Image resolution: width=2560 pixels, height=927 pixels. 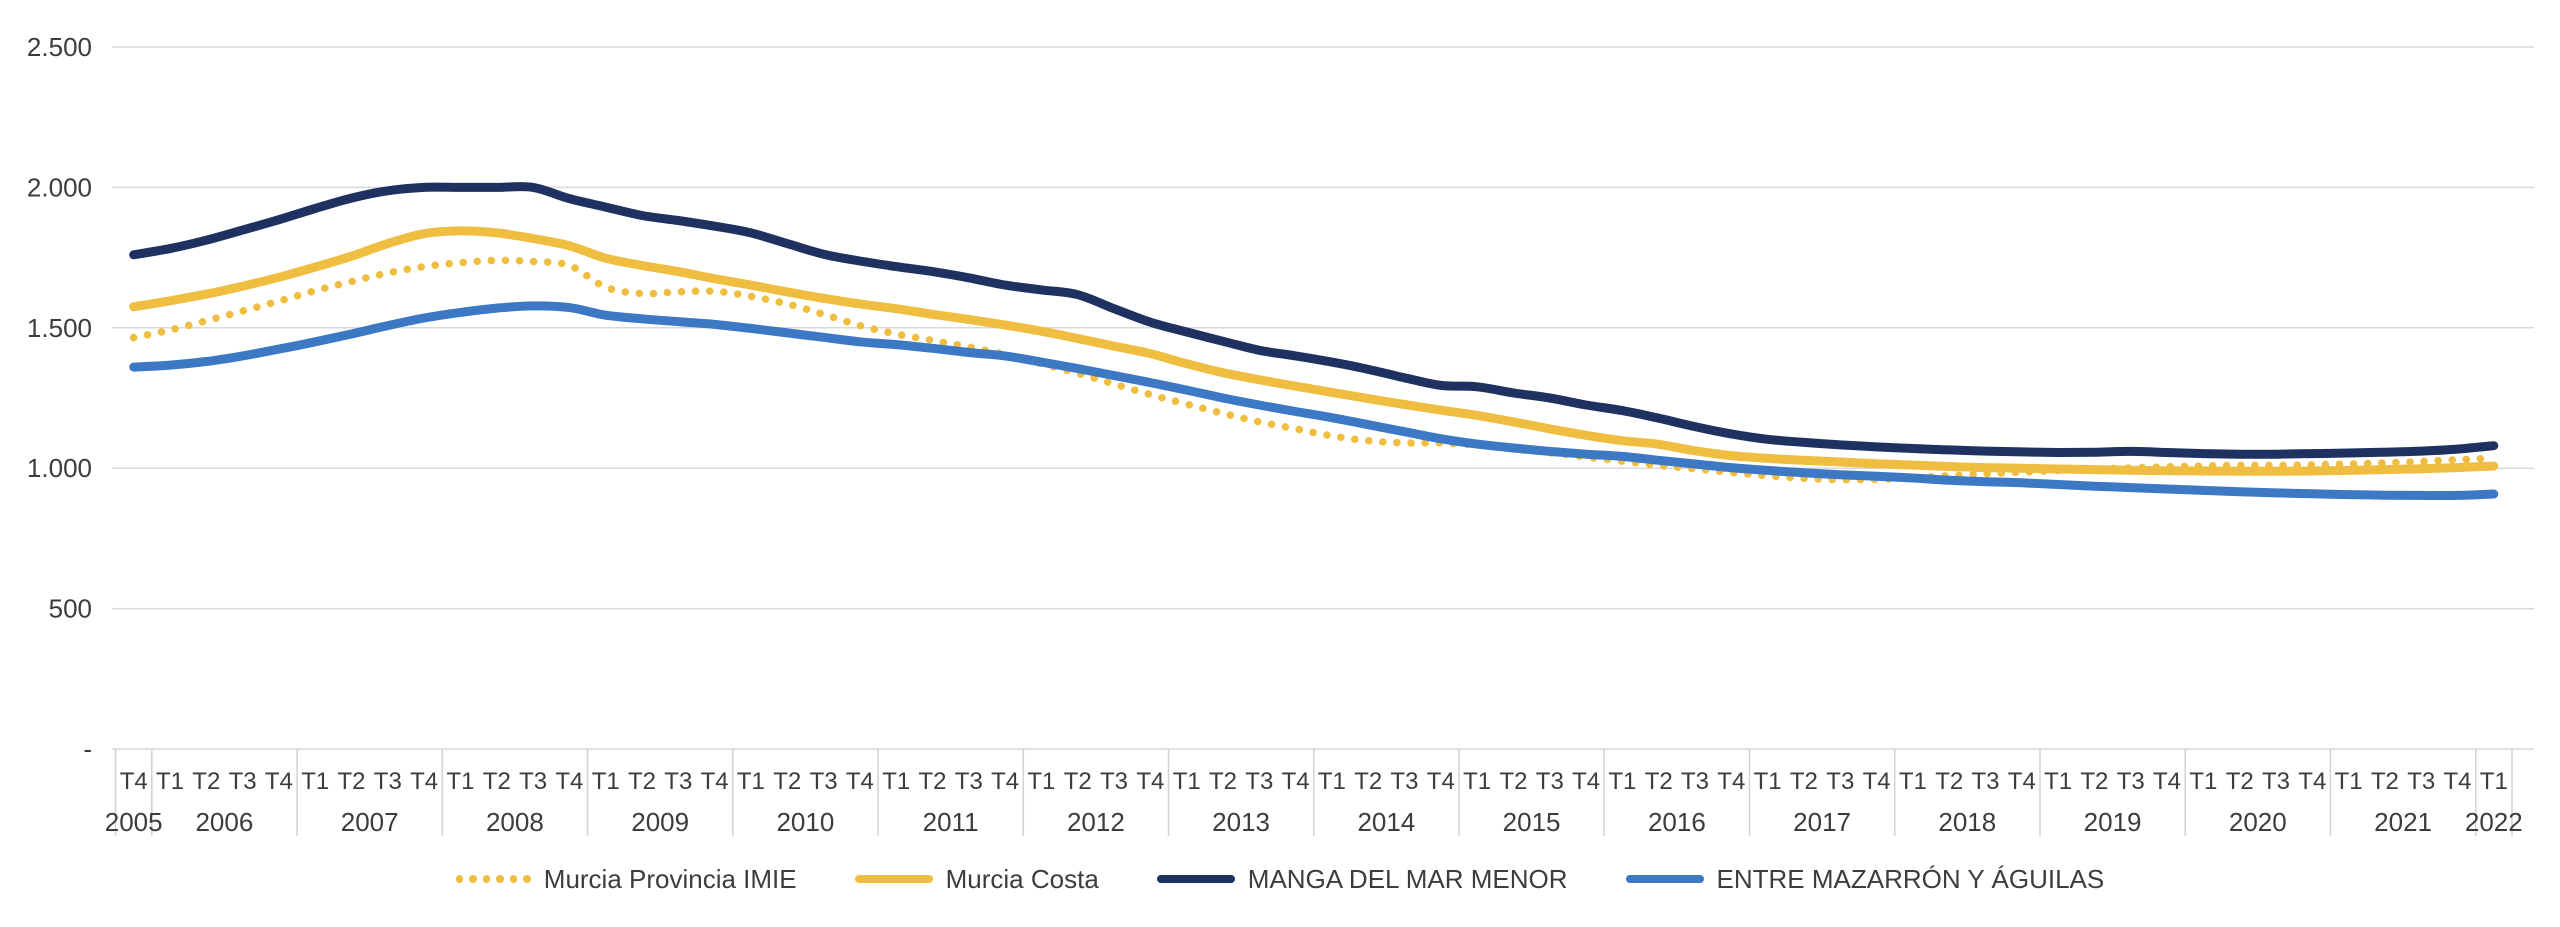 What do you see at coordinates (515, 822) in the screenshot?
I see `year-label: 2008` at bounding box center [515, 822].